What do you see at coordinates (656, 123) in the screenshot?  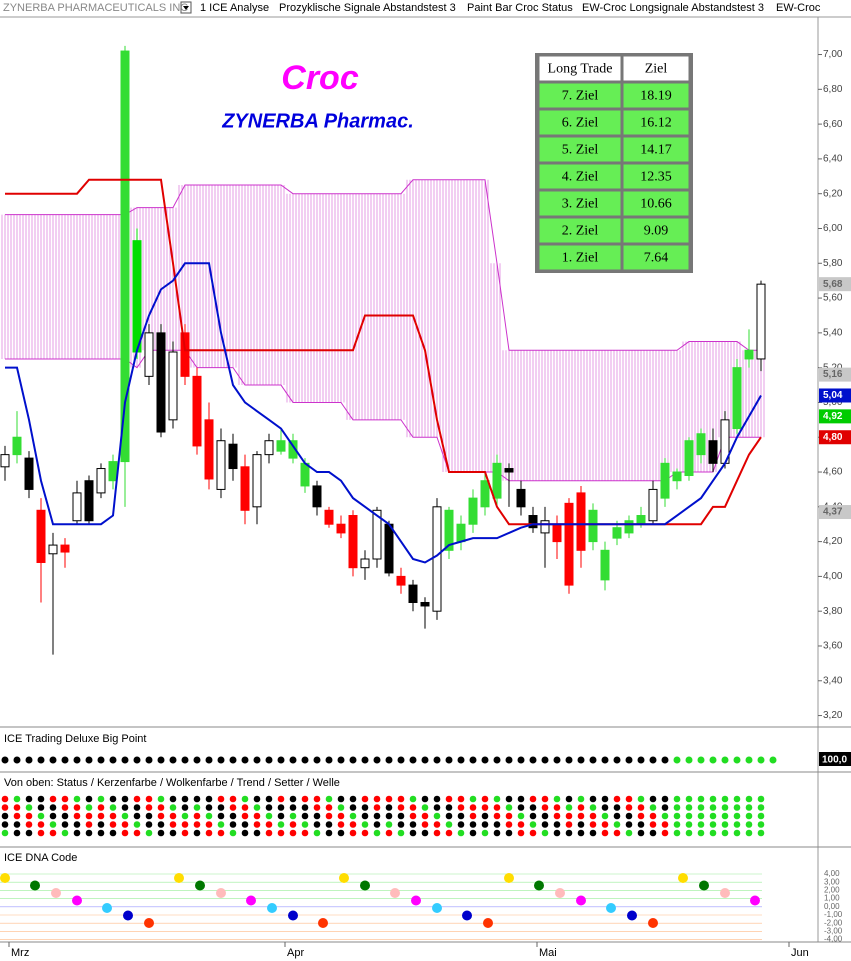 I see `table-cell-text: 16.12` at bounding box center [656, 123].